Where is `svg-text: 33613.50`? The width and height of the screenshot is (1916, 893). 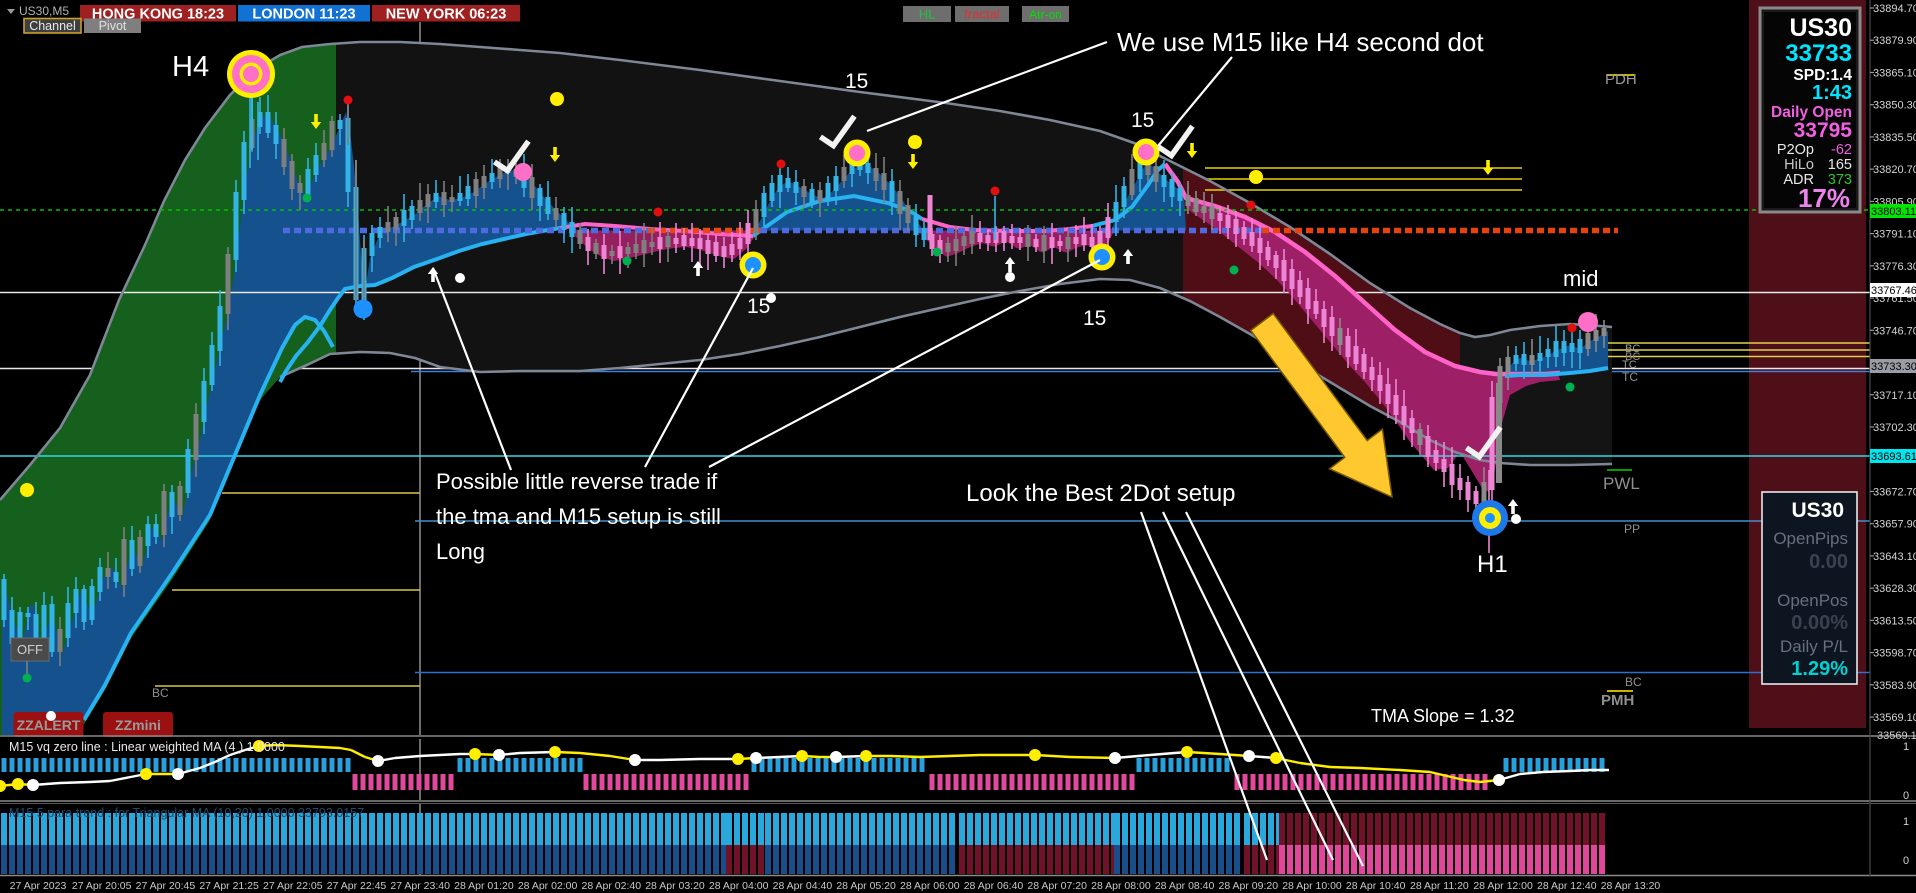 svg-text: 33613.50 is located at coordinates (1894, 621).